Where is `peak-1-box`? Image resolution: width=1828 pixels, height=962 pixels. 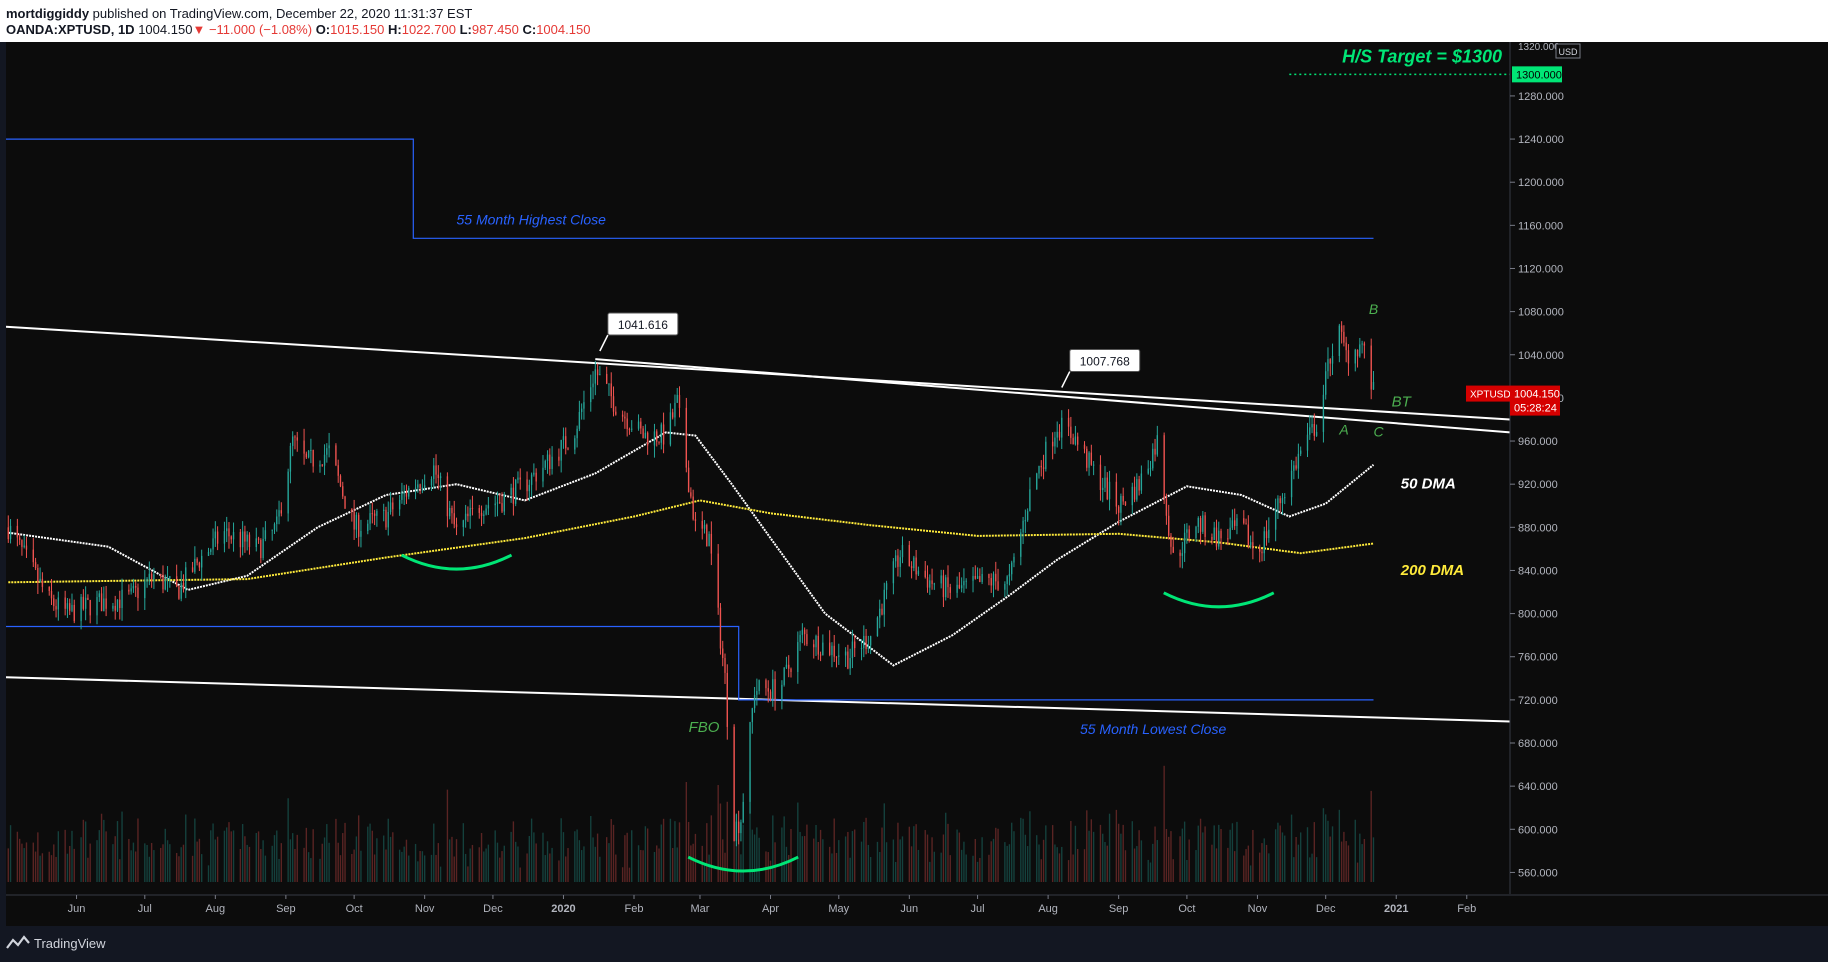 peak-1-box is located at coordinates (643, 324).